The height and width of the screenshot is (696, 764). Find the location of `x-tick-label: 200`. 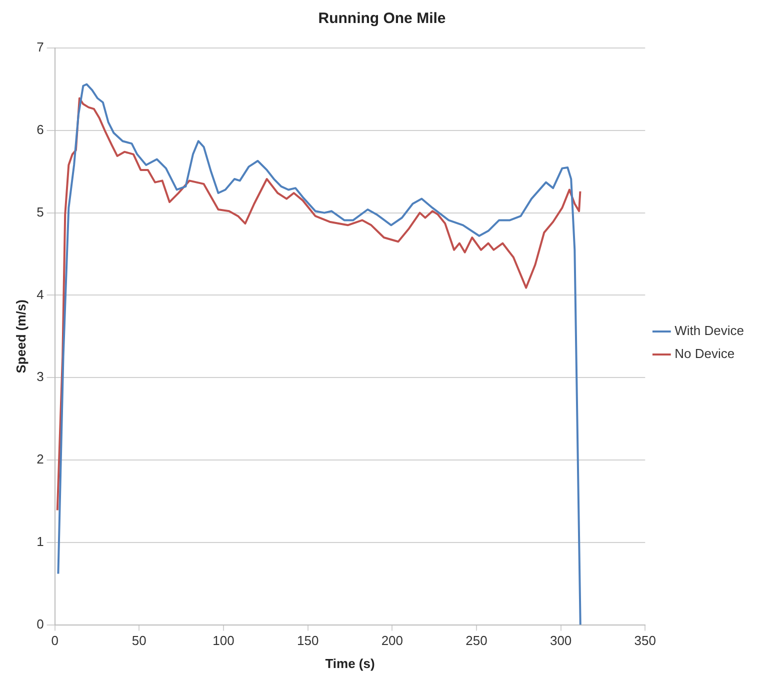

x-tick-label: 200 is located at coordinates (392, 640).